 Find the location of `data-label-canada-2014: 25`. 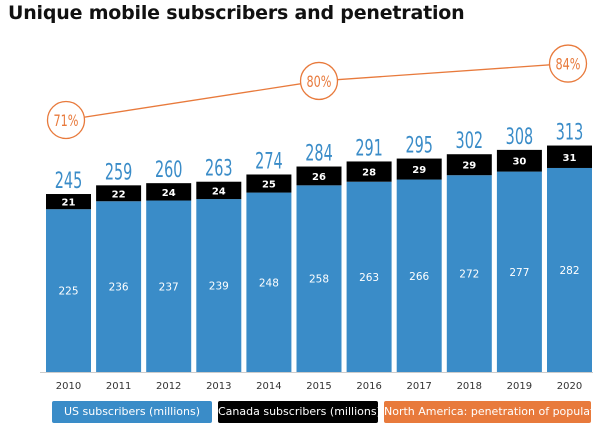

data-label-canada-2014: 25 is located at coordinates (269, 185).